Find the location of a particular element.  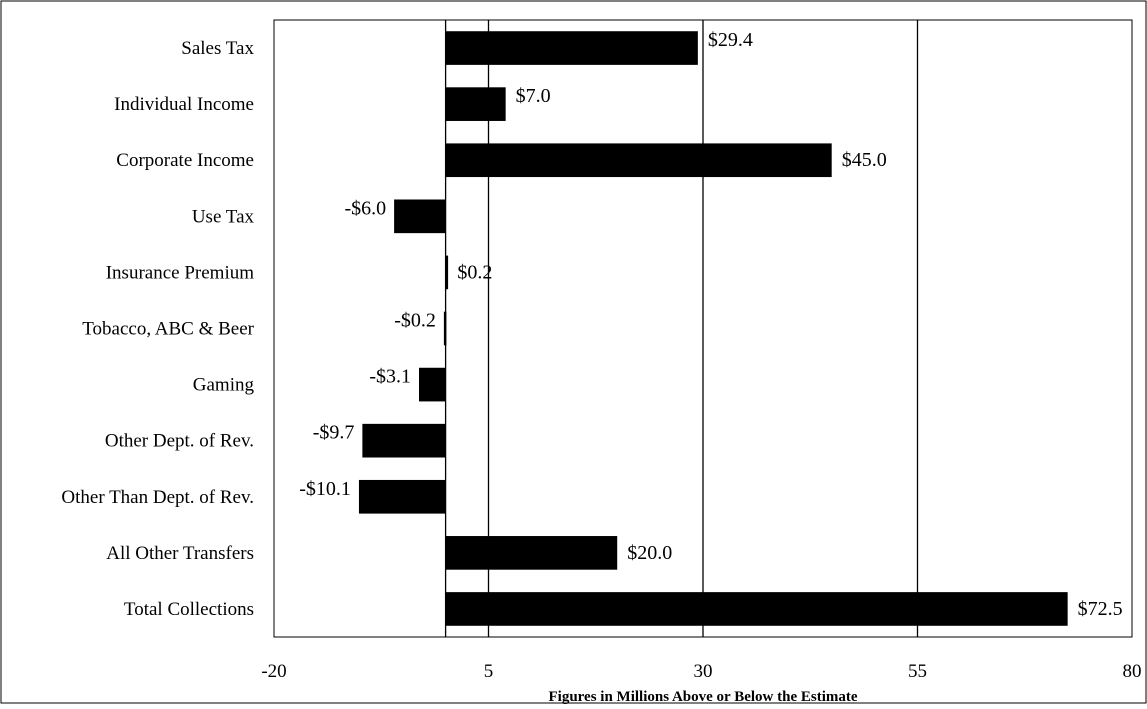

category-label: Gaming is located at coordinates (224, 385).